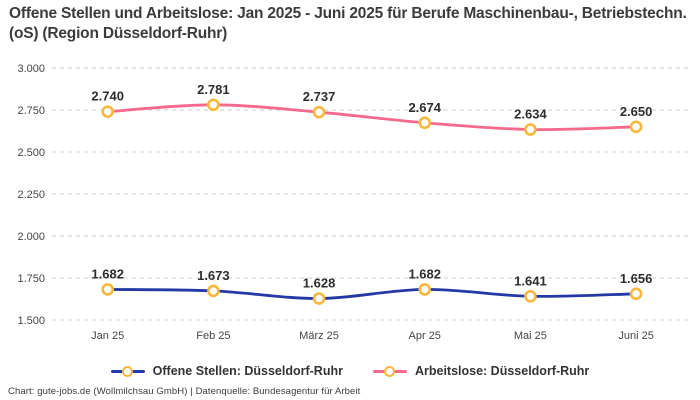  I want to click on y-axis-tick-label: 2.000, so click(31, 237).